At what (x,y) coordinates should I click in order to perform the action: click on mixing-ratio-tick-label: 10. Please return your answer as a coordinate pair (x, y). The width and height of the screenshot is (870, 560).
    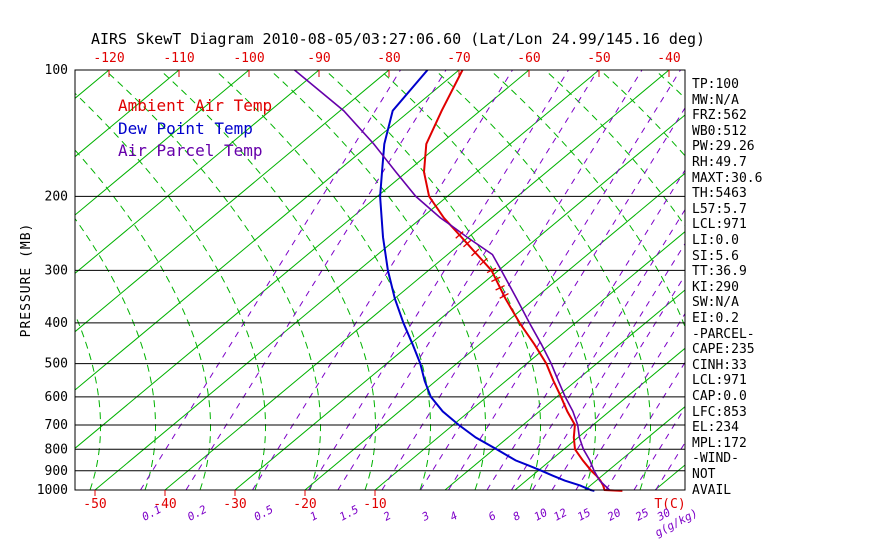
    Looking at the image, I should click on (541, 515).